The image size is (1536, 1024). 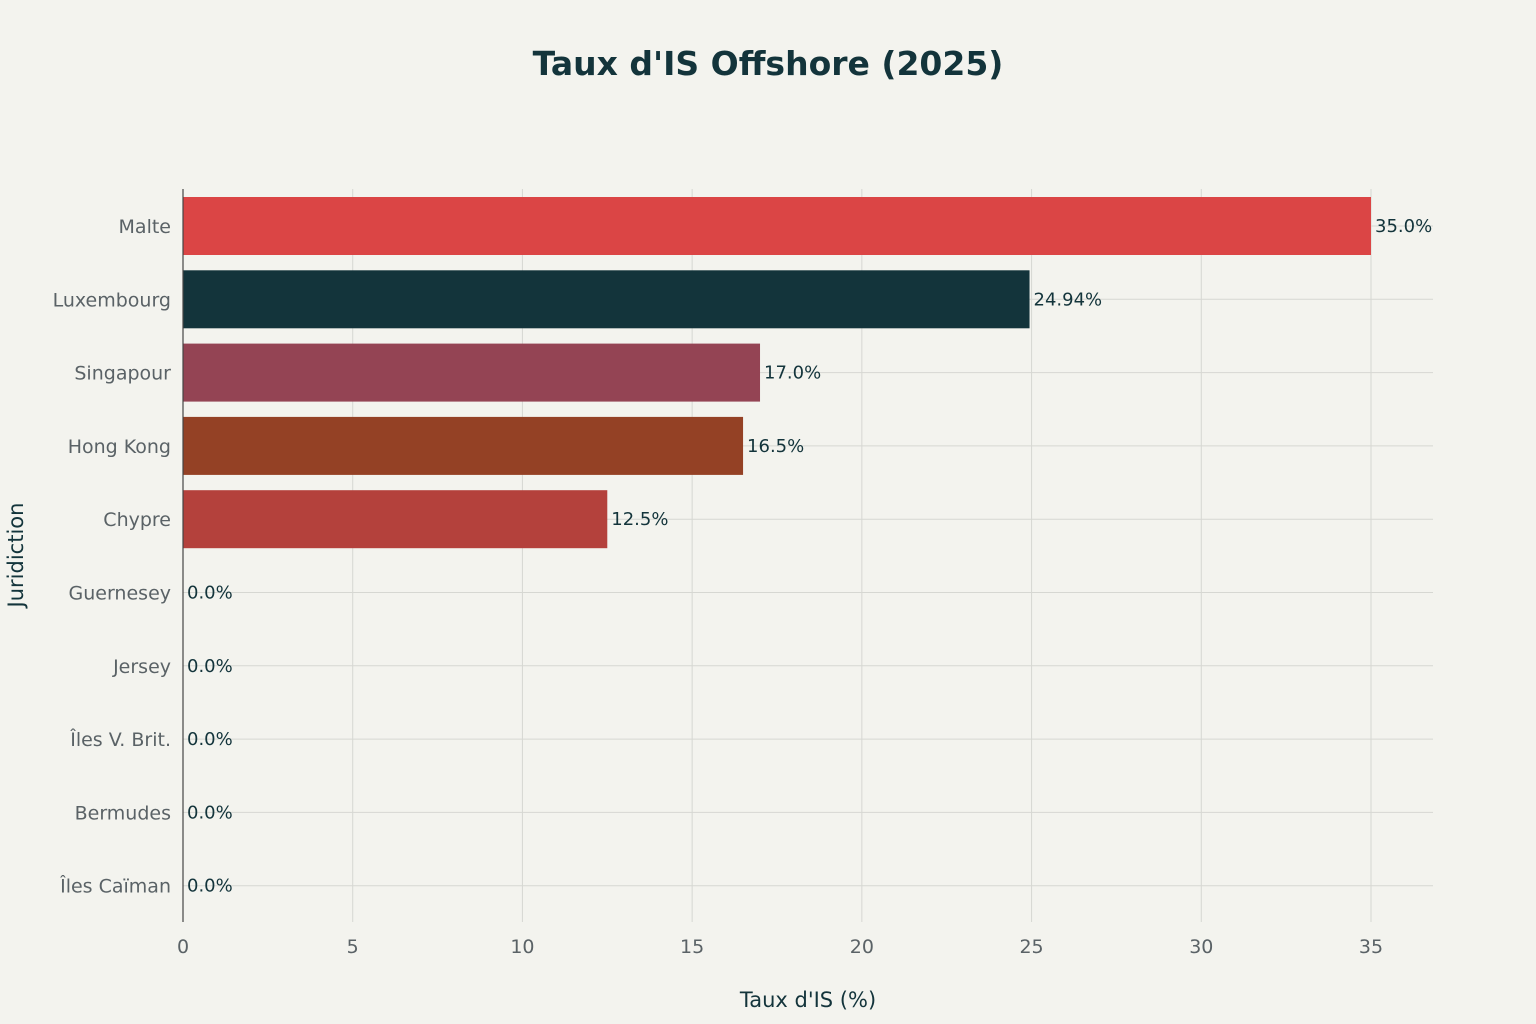 What do you see at coordinates (862, 947) in the screenshot?
I see `x-tick-label: 20` at bounding box center [862, 947].